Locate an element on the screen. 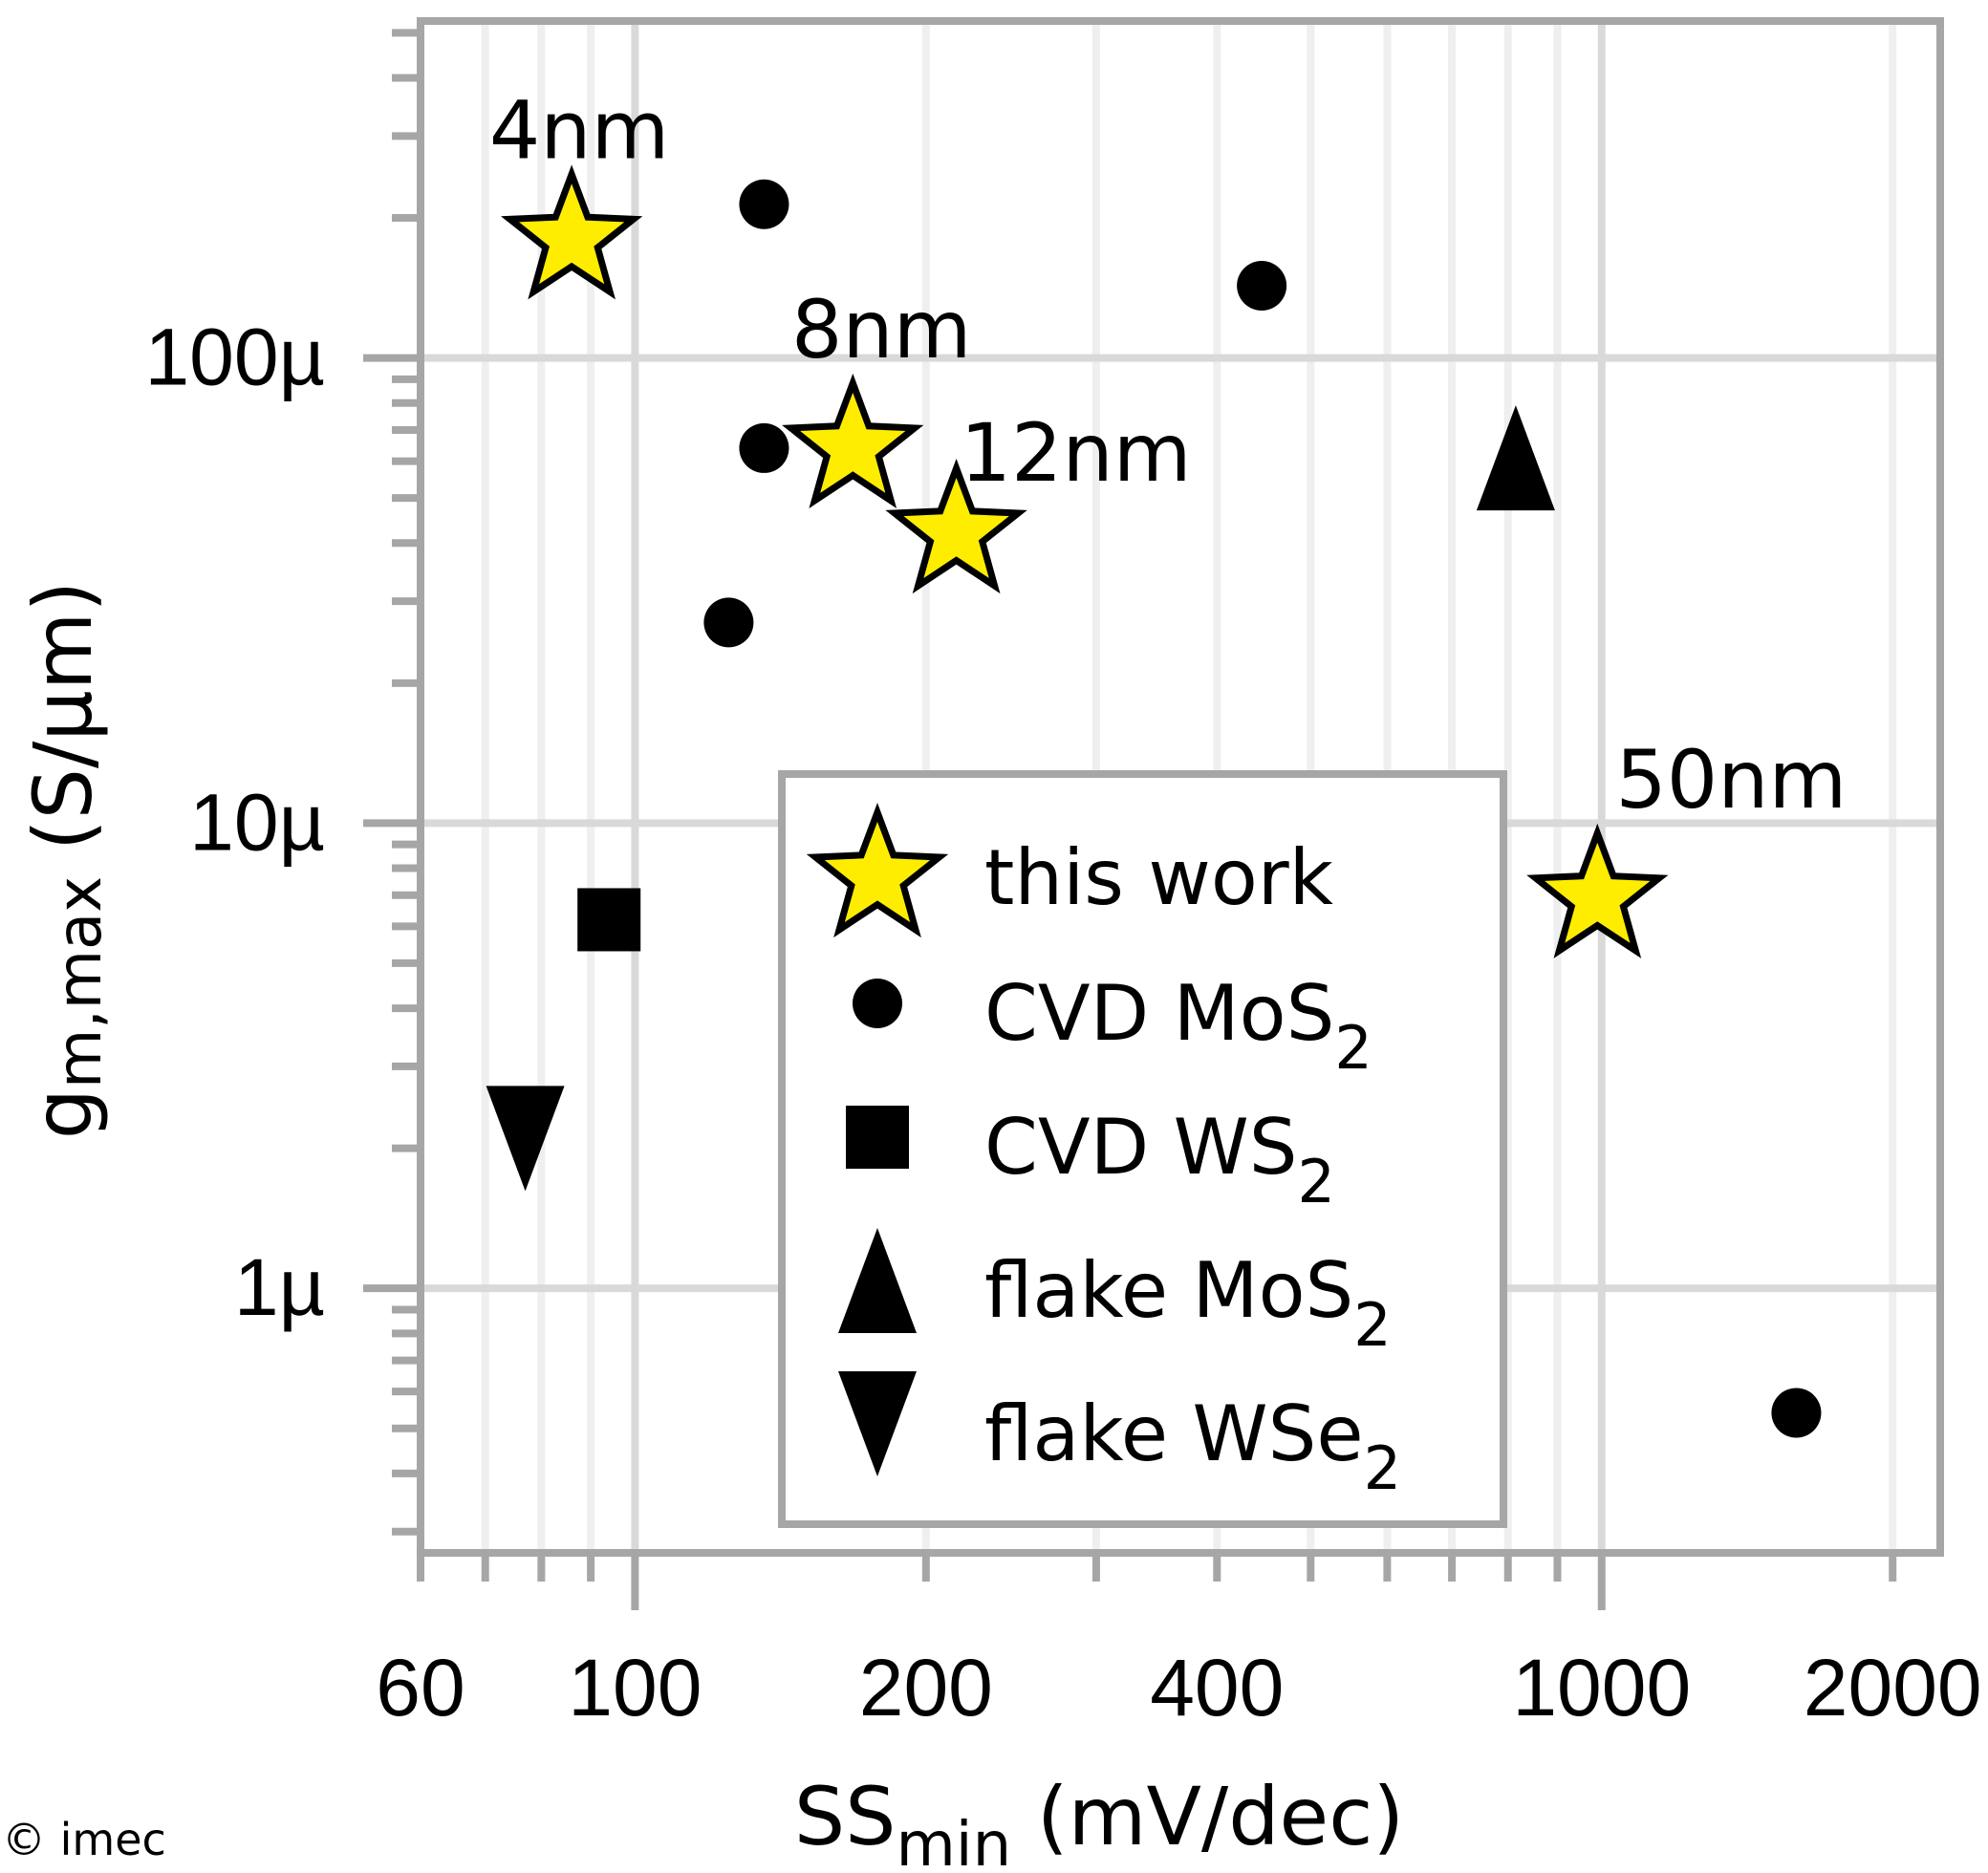 Image resolution: width=1988 pixels, height=1873 pixels. x-tick-label: 100 is located at coordinates (635, 1688).